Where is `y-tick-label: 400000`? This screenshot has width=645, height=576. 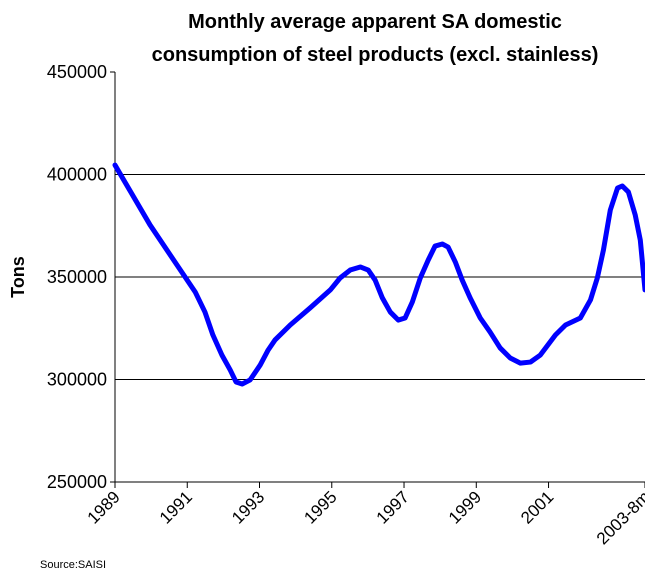 y-tick-label: 400000 is located at coordinates (77, 175).